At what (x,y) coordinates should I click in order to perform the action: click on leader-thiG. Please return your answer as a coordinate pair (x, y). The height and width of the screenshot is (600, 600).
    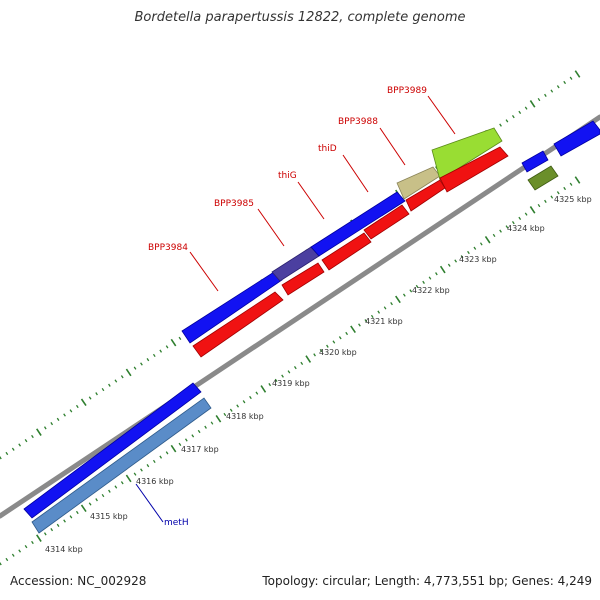
    Looking at the image, I should click on (311, 200).